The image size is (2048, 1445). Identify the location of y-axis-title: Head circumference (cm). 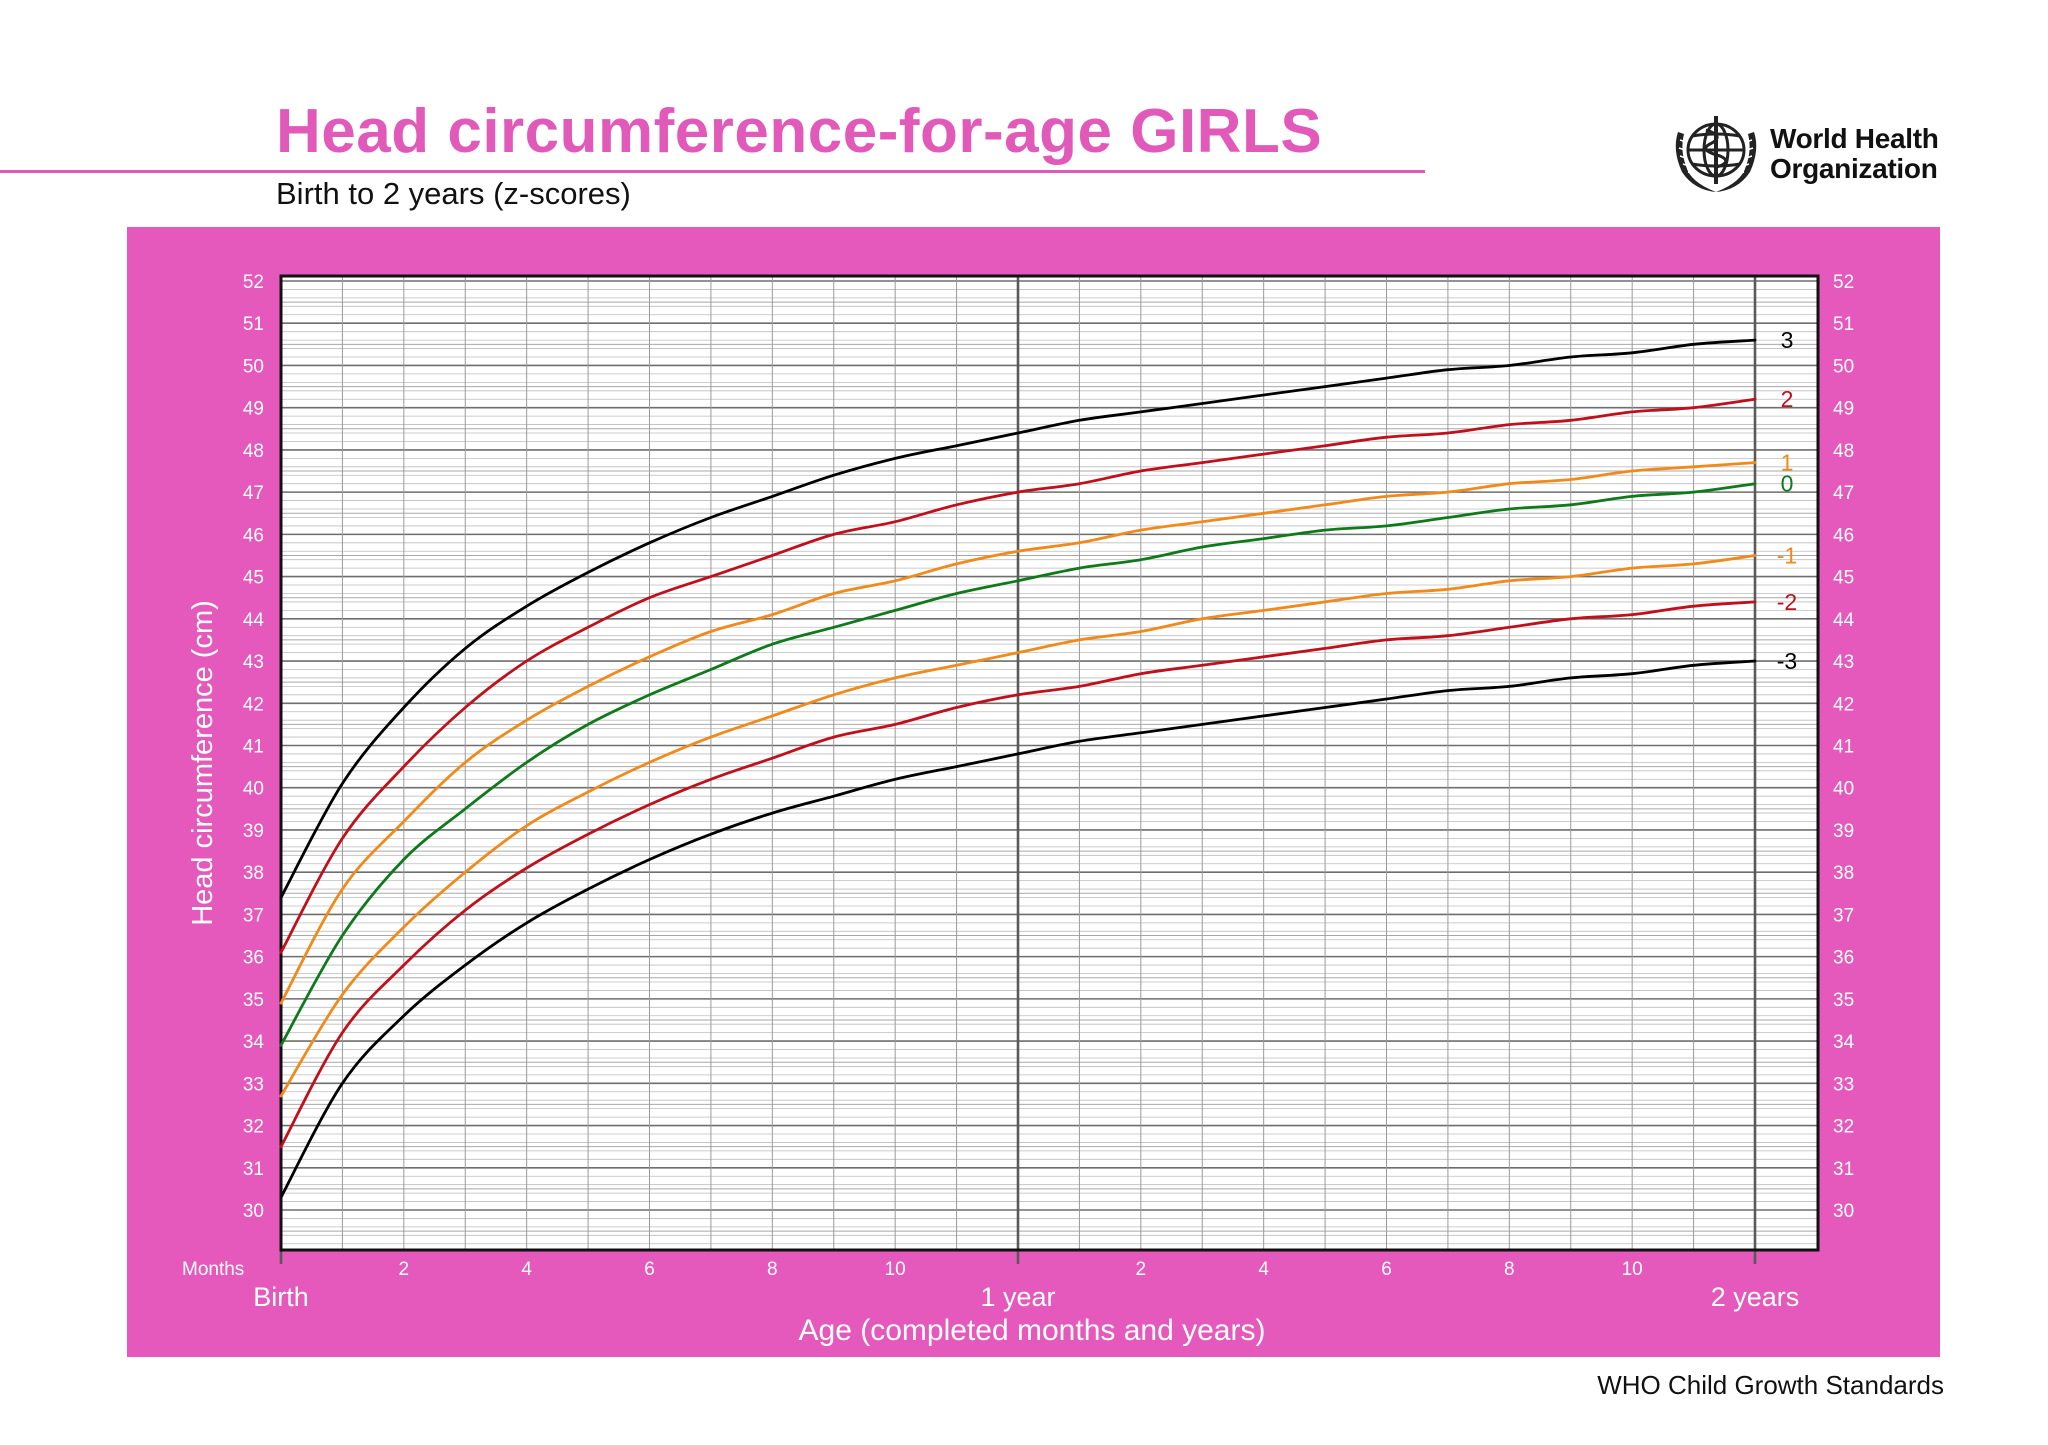
(203, 763).